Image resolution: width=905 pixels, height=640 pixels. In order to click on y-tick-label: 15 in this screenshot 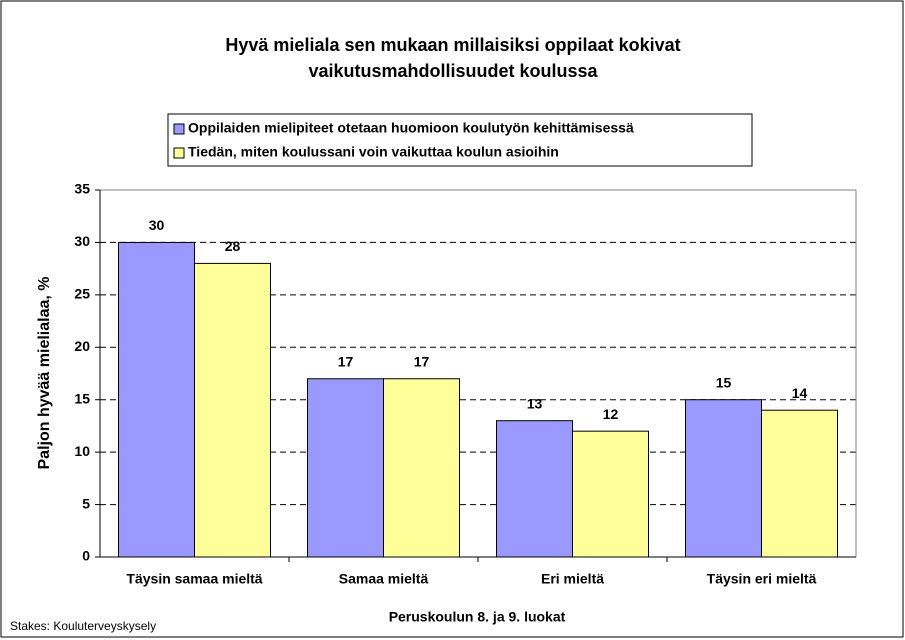, I will do `click(82, 398)`.